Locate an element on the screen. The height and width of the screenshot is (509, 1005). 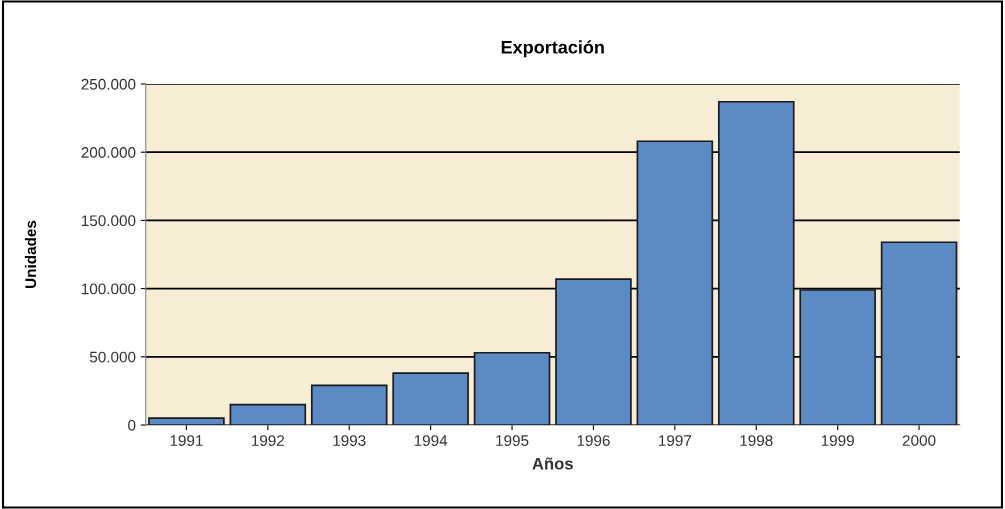
y-tick-label: 100.000 is located at coordinates (108, 289).